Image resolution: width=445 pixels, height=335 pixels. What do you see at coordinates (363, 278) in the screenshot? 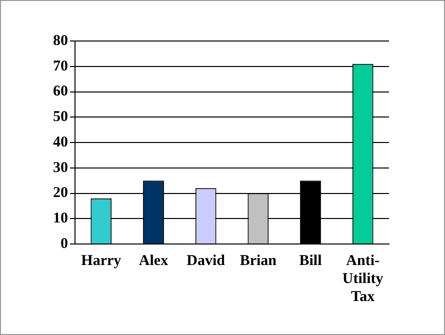
I see `x-tick-label: Anti-Utility Tax` at bounding box center [363, 278].